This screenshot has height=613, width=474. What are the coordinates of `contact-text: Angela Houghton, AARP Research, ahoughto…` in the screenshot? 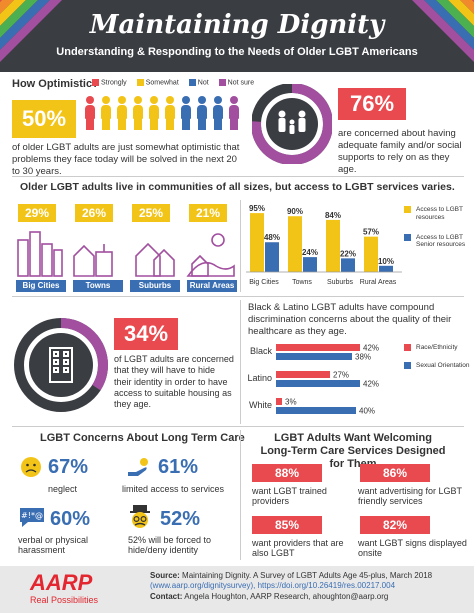 It's located at (286, 596).